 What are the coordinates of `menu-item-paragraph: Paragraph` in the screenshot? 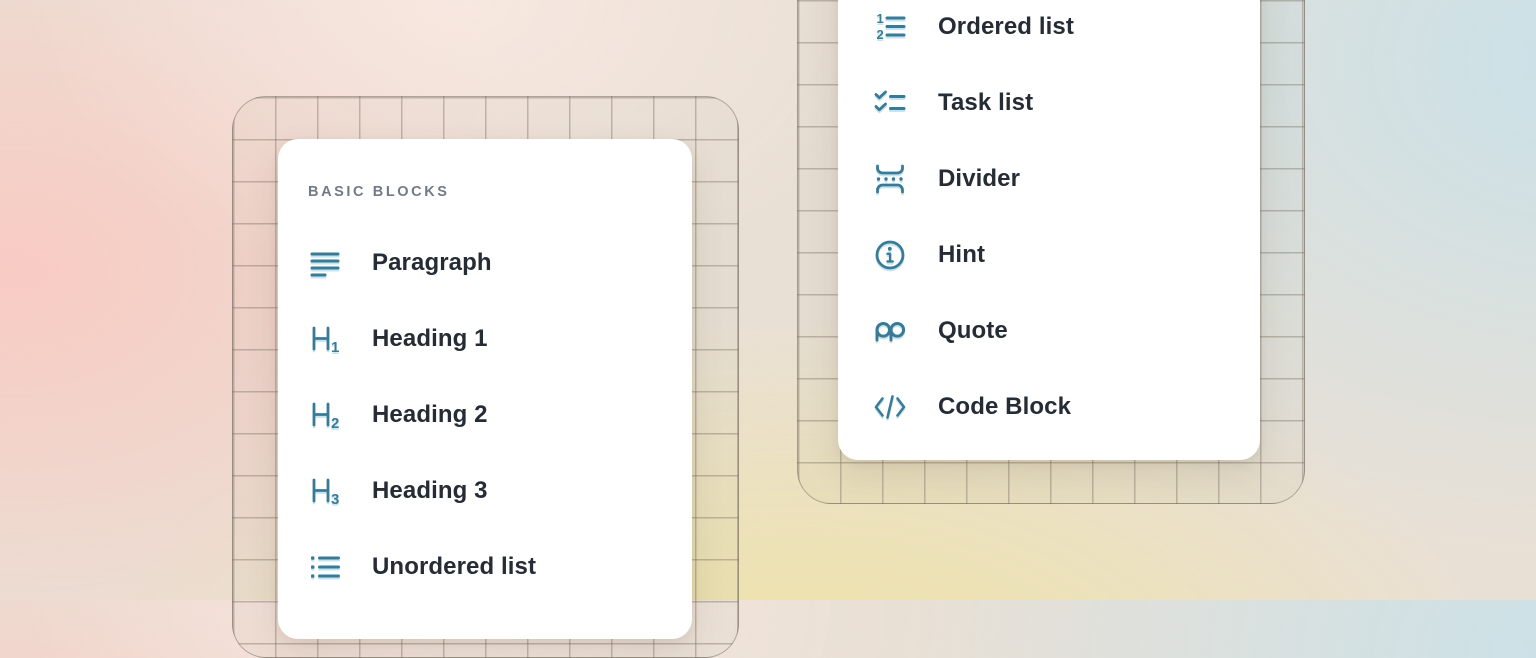 It's located at (500, 263).